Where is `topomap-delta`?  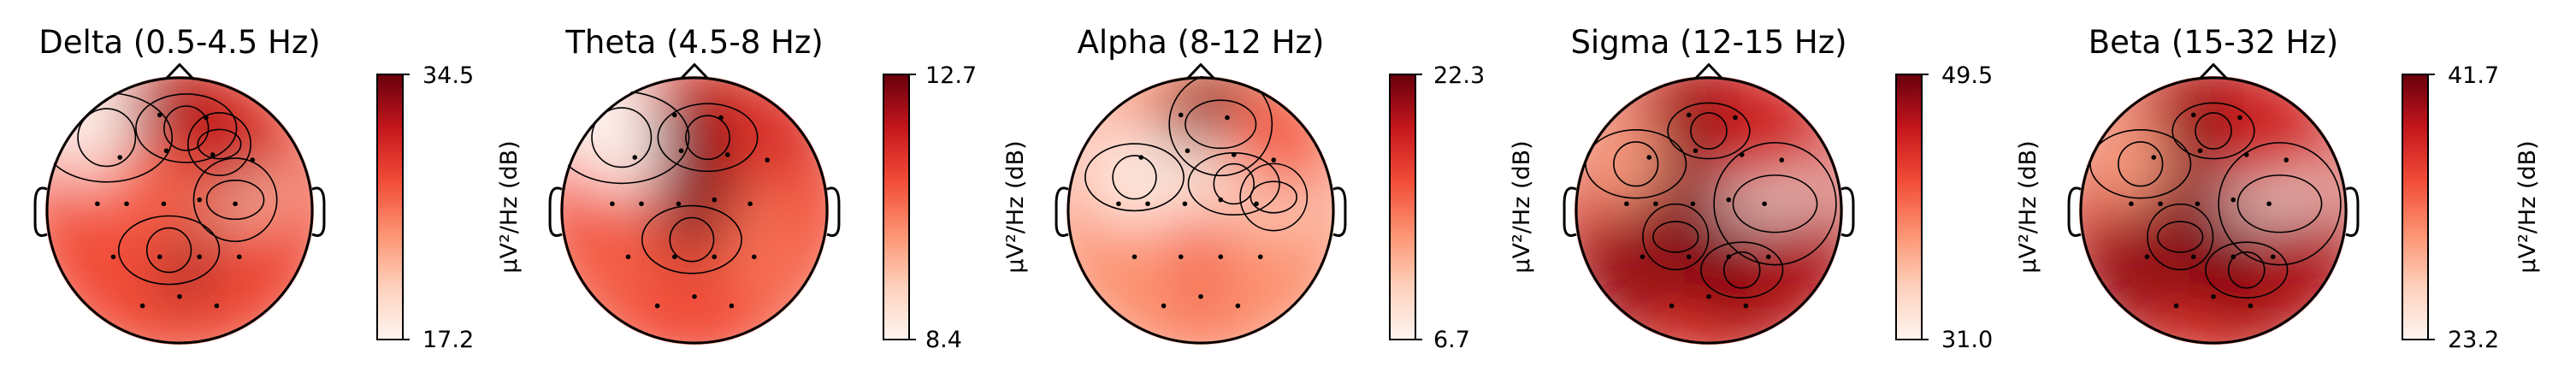 topomap-delta is located at coordinates (179, 204).